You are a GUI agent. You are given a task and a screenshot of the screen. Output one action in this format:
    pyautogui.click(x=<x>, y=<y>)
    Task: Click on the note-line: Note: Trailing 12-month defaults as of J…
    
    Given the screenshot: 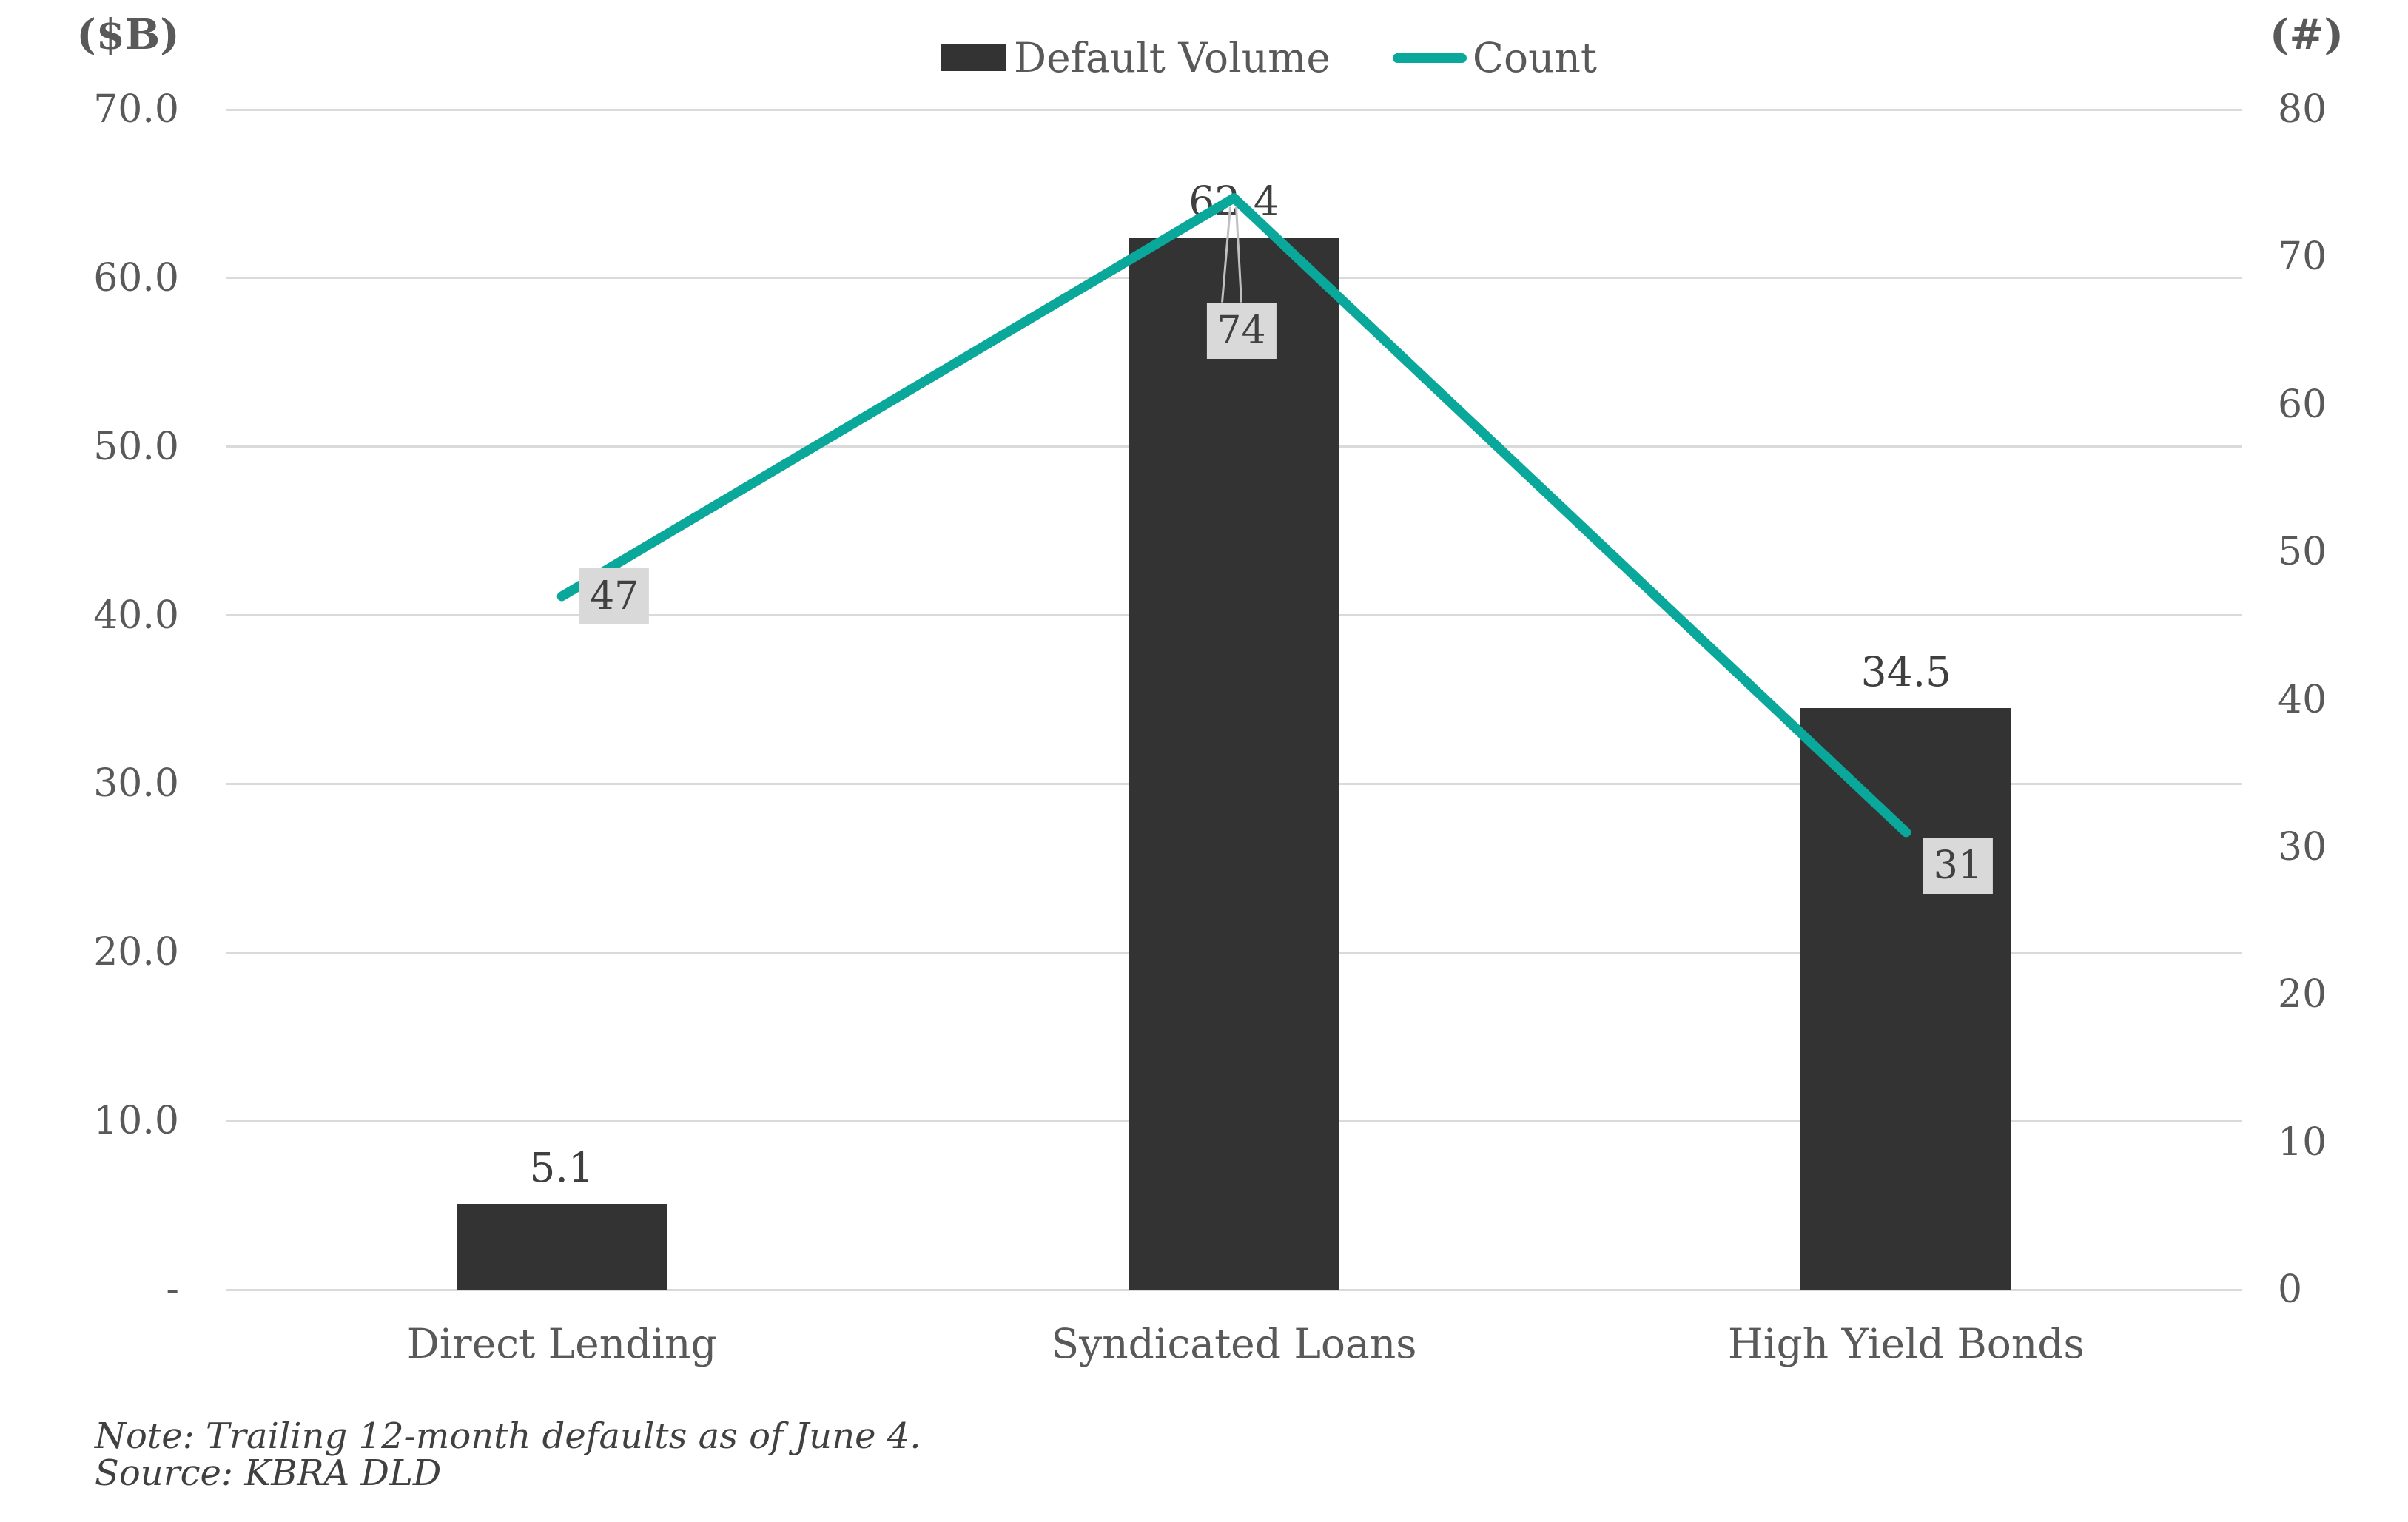 What is the action you would take?
    pyautogui.click(x=508, y=1436)
    